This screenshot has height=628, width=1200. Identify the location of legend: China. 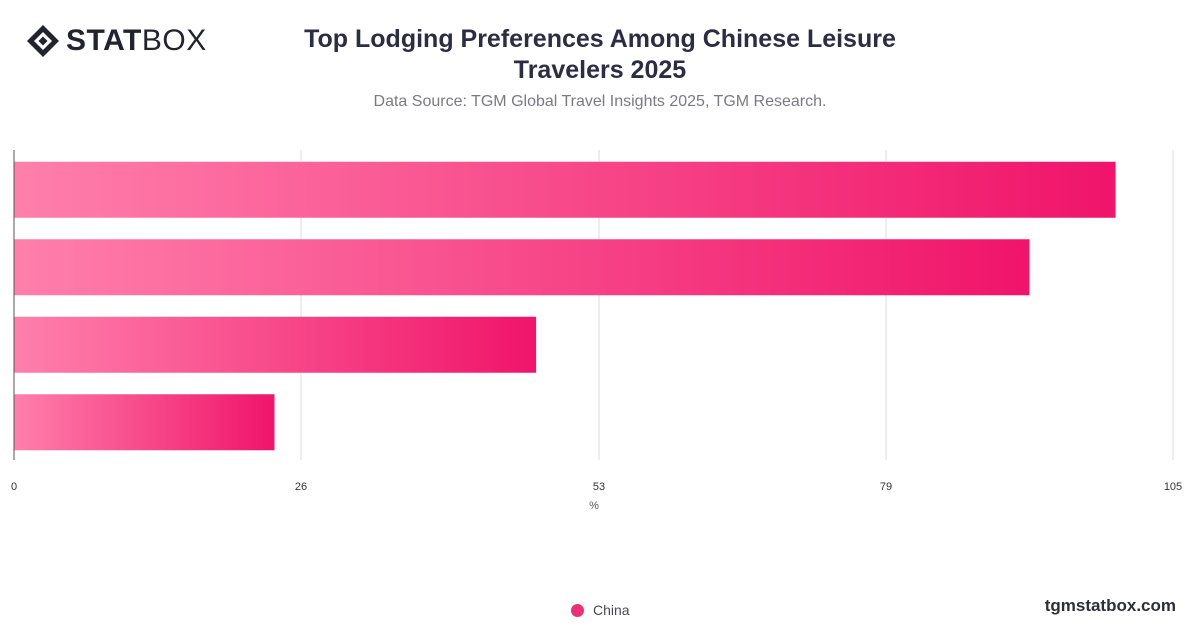
(600, 610).